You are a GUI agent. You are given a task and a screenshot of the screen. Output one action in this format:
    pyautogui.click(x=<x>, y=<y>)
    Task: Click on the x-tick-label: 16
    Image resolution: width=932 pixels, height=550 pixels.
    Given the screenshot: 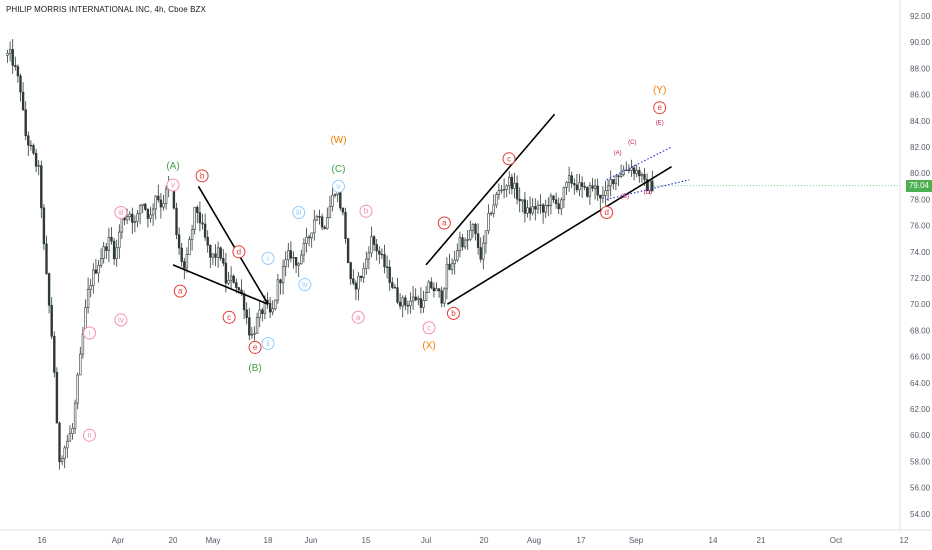 What is the action you would take?
    pyautogui.click(x=42, y=540)
    